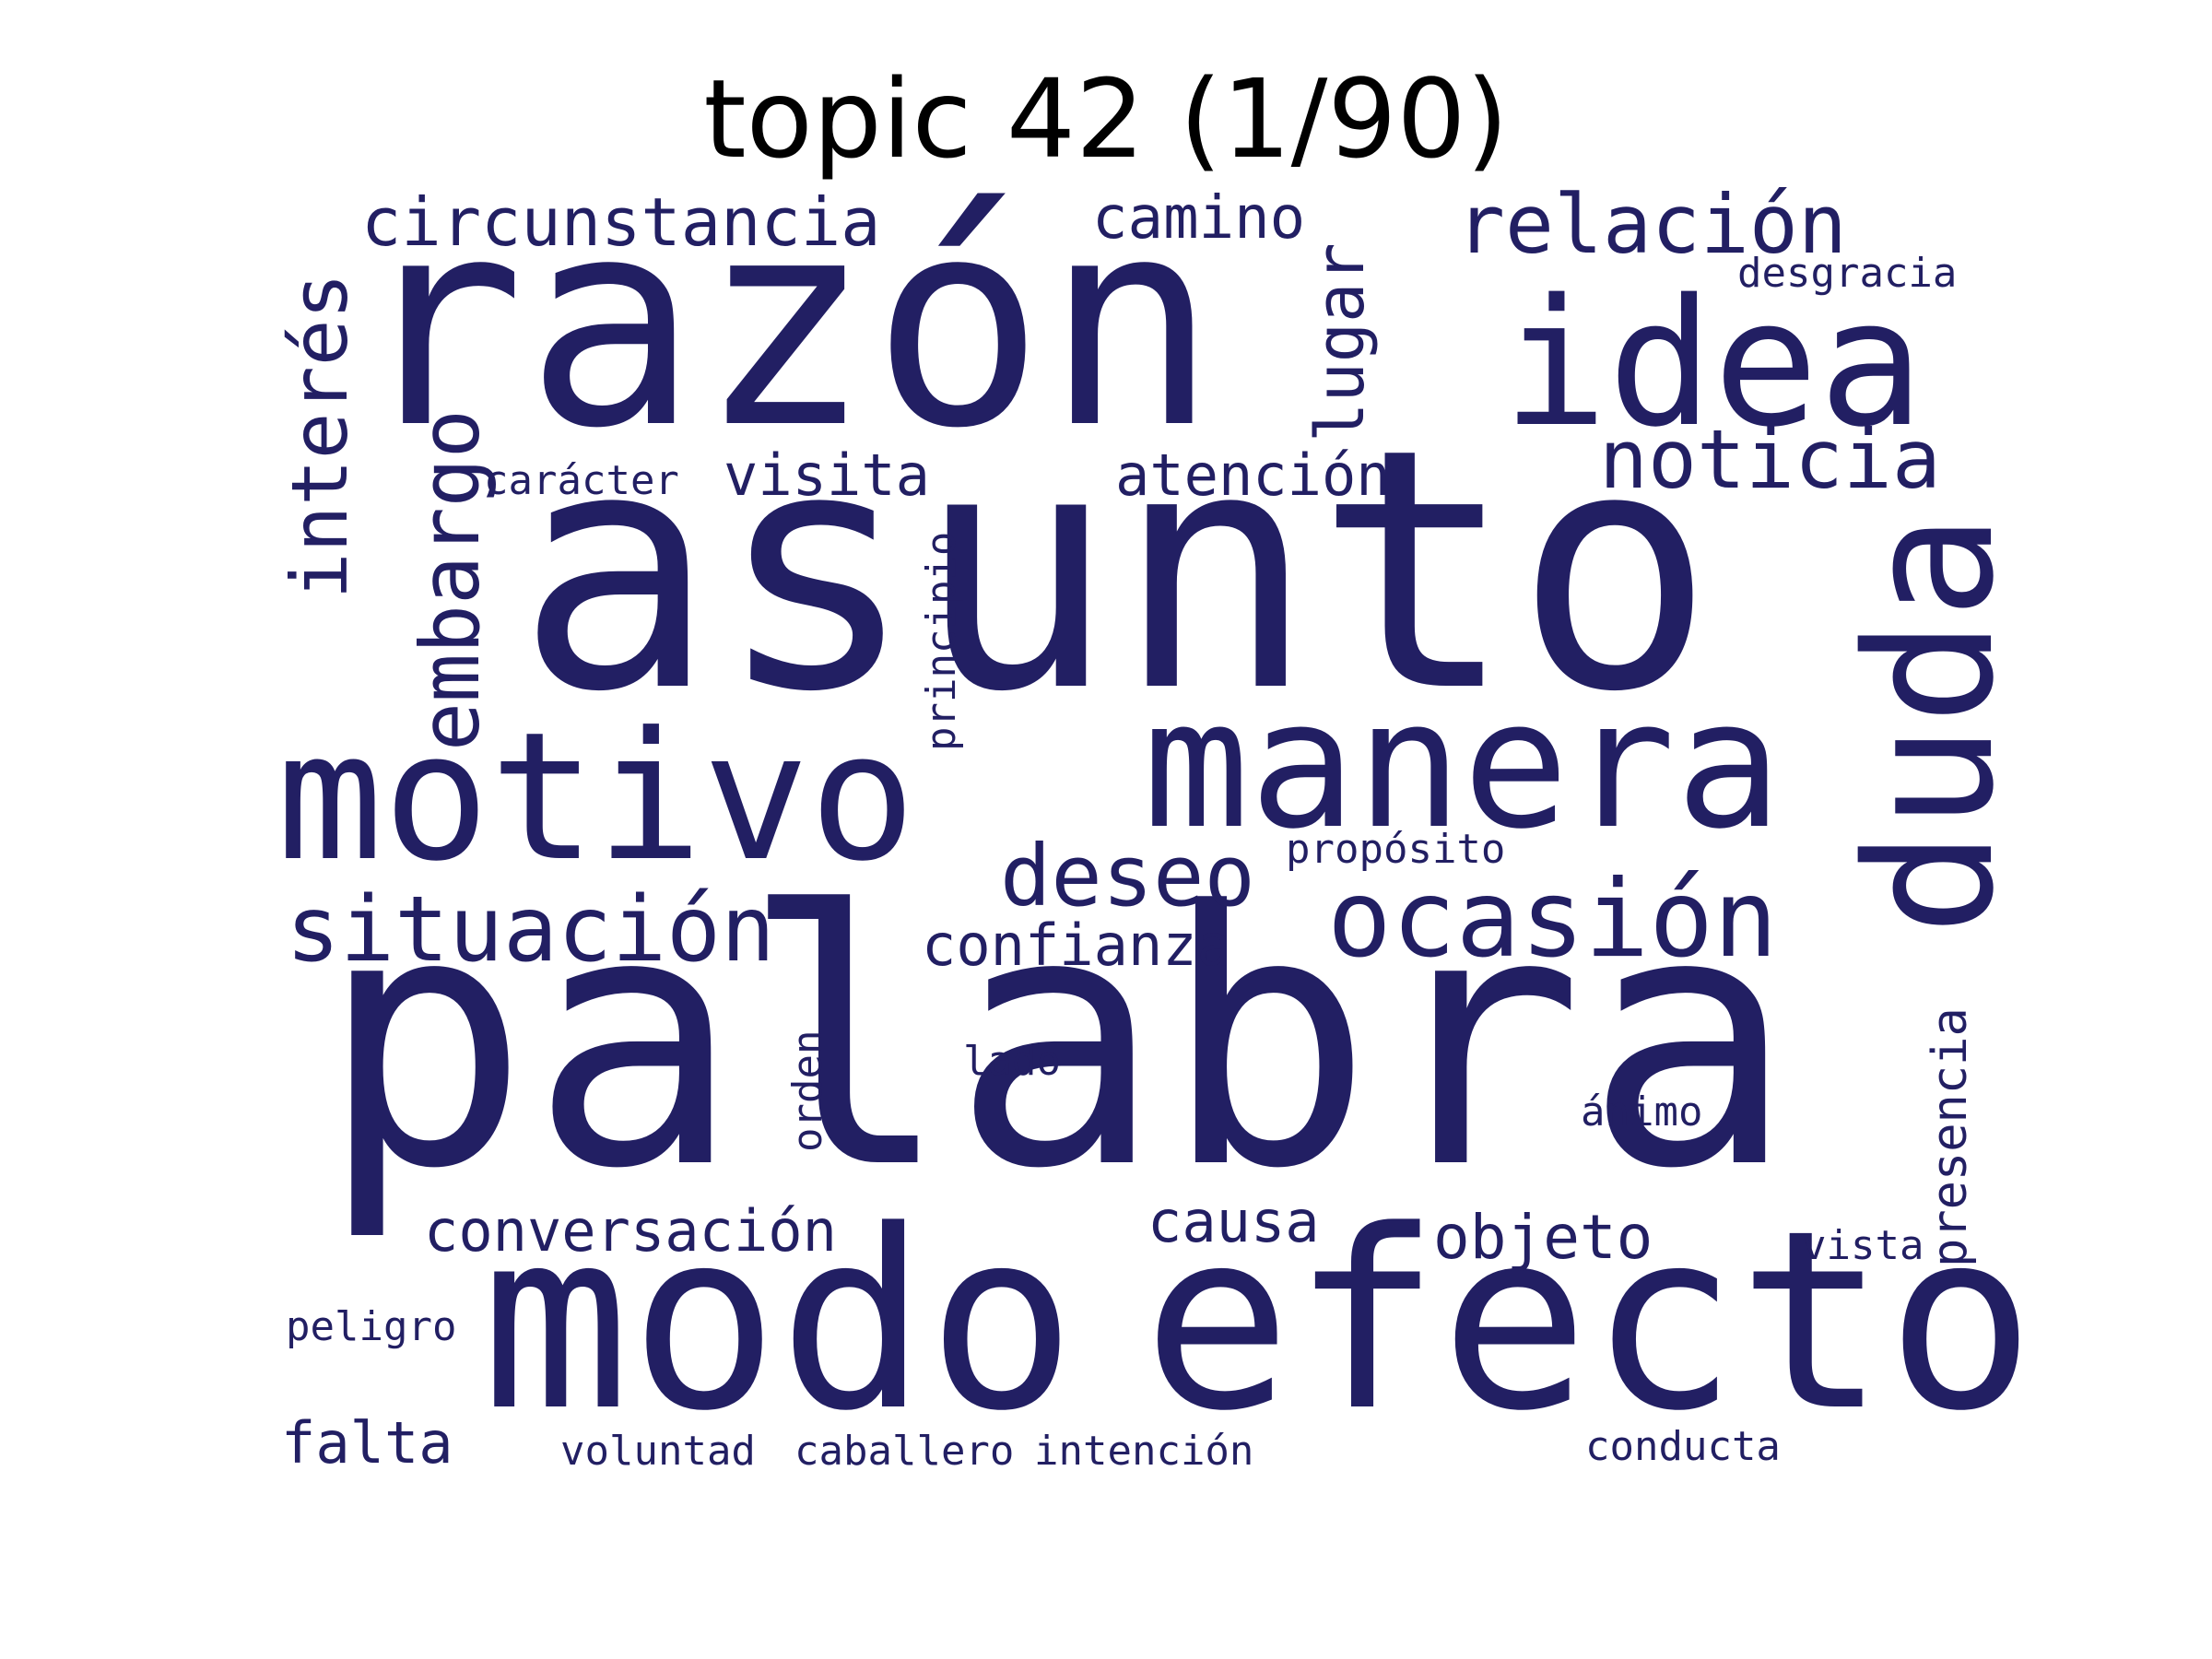 The height and width of the screenshot is (1659, 2212). What do you see at coordinates (1340, 342) in the screenshot?
I see `word-lugar: lugar` at bounding box center [1340, 342].